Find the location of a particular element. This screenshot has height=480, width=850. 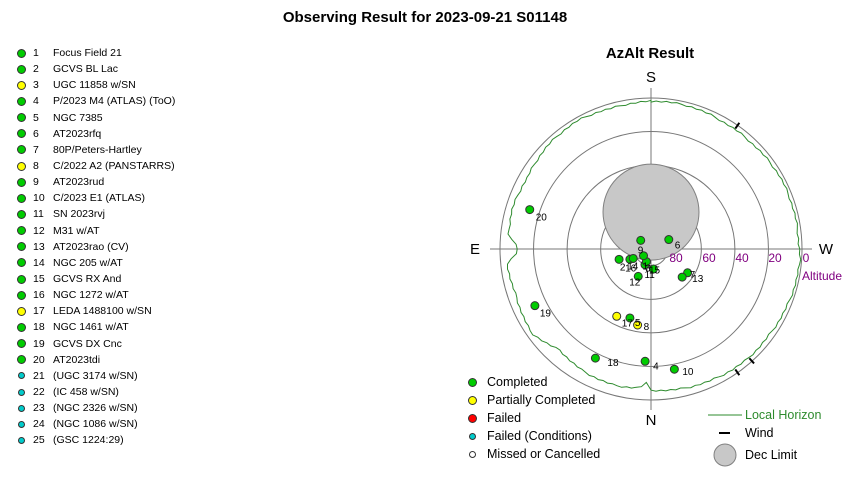

legend-missed-label: Missed or Cancelled is located at coordinates (544, 454).